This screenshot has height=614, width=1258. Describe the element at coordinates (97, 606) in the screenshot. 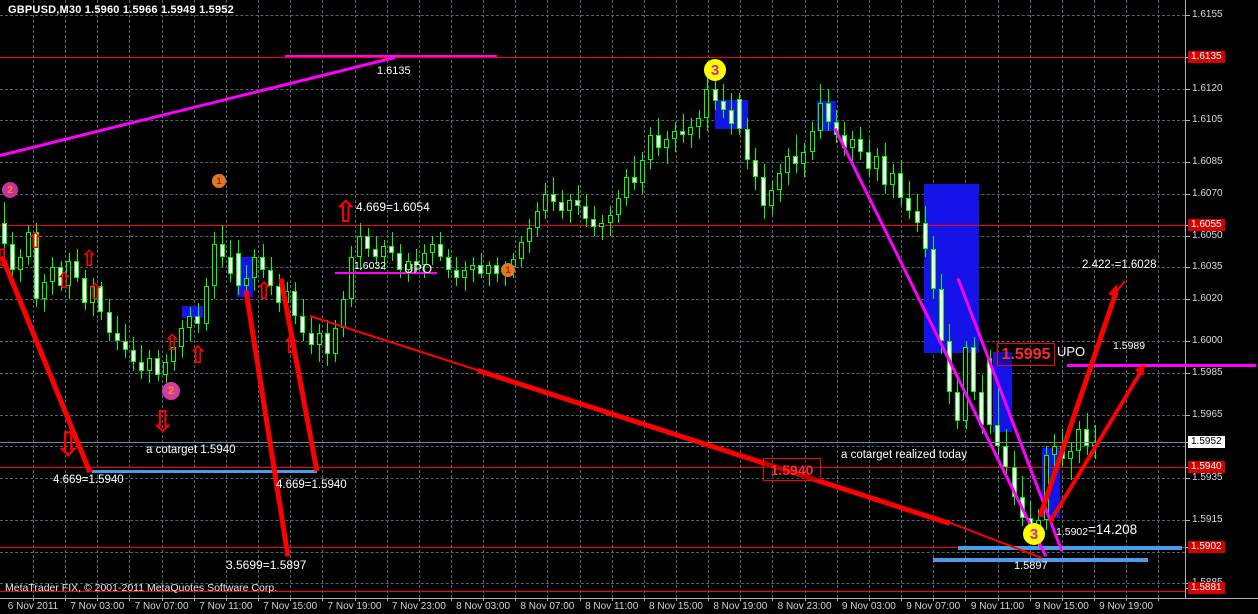

I see `time-axis-label: 7 Nov 03:00` at that location.